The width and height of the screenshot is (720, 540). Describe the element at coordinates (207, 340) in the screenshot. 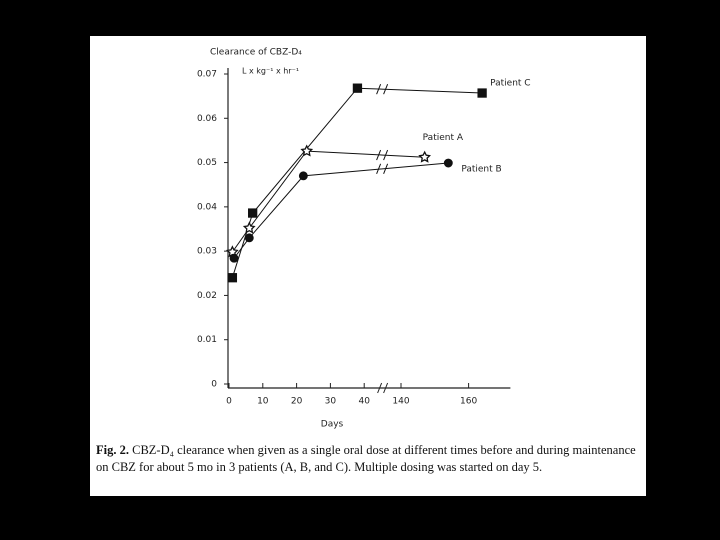

I see `y-tick-label: 0.01` at that location.